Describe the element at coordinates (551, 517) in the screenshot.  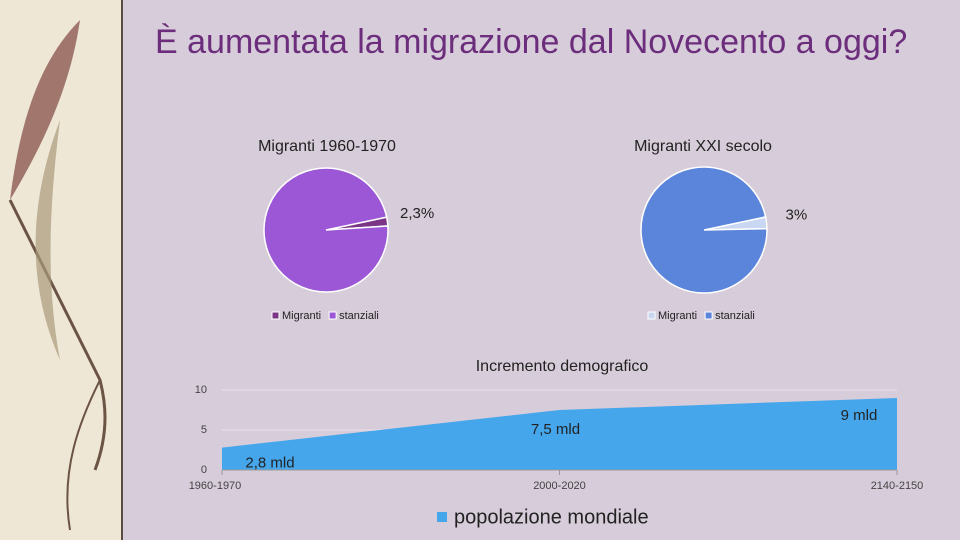
I see `legend-label: popolazione mondiale` at that location.